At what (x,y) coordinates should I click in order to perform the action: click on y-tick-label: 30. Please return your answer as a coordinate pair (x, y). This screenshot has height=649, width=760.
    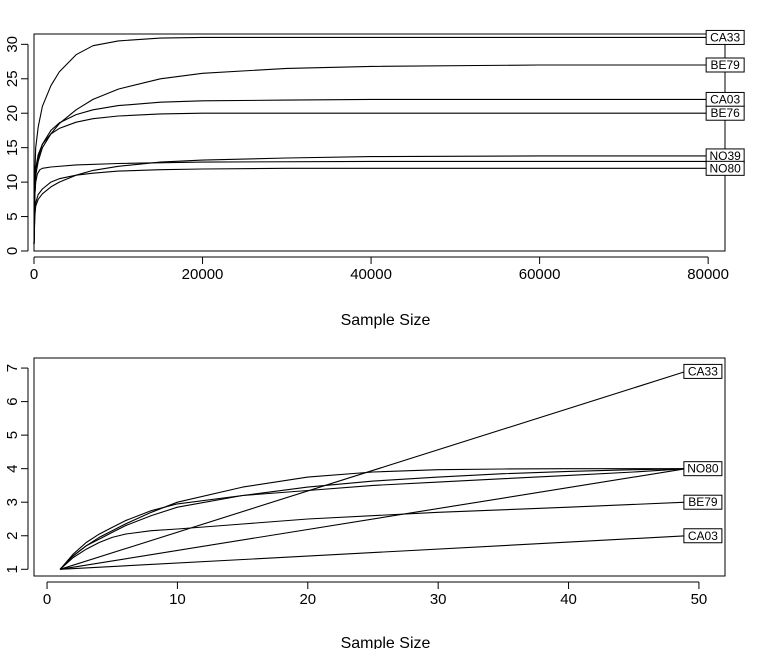
    Looking at the image, I should click on (12, 44).